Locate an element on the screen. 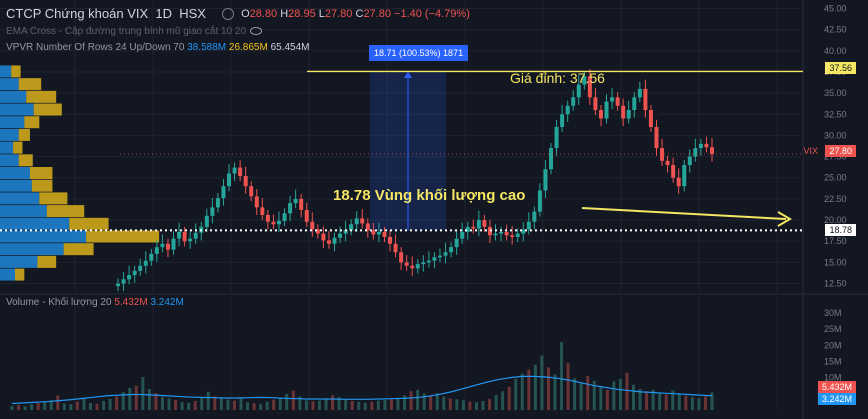 This screenshot has height=419, width=868. peak-price-tag: 37.56 is located at coordinates (840, 68).